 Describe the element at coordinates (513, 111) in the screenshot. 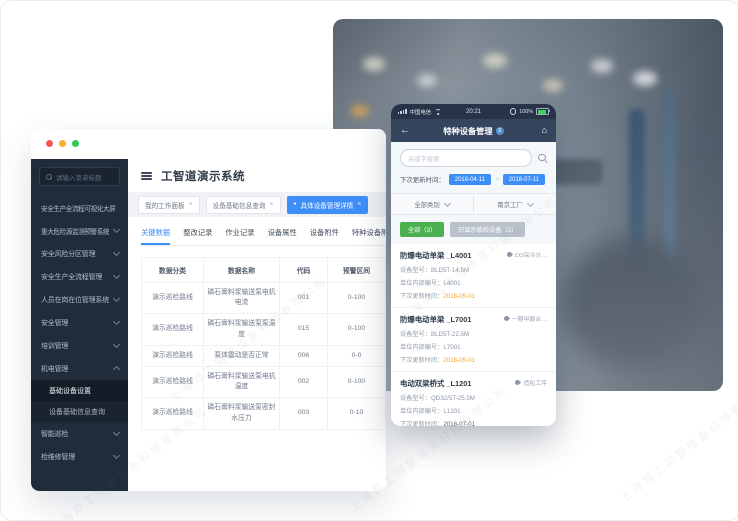

I see `orientation-lock-icon` at that location.